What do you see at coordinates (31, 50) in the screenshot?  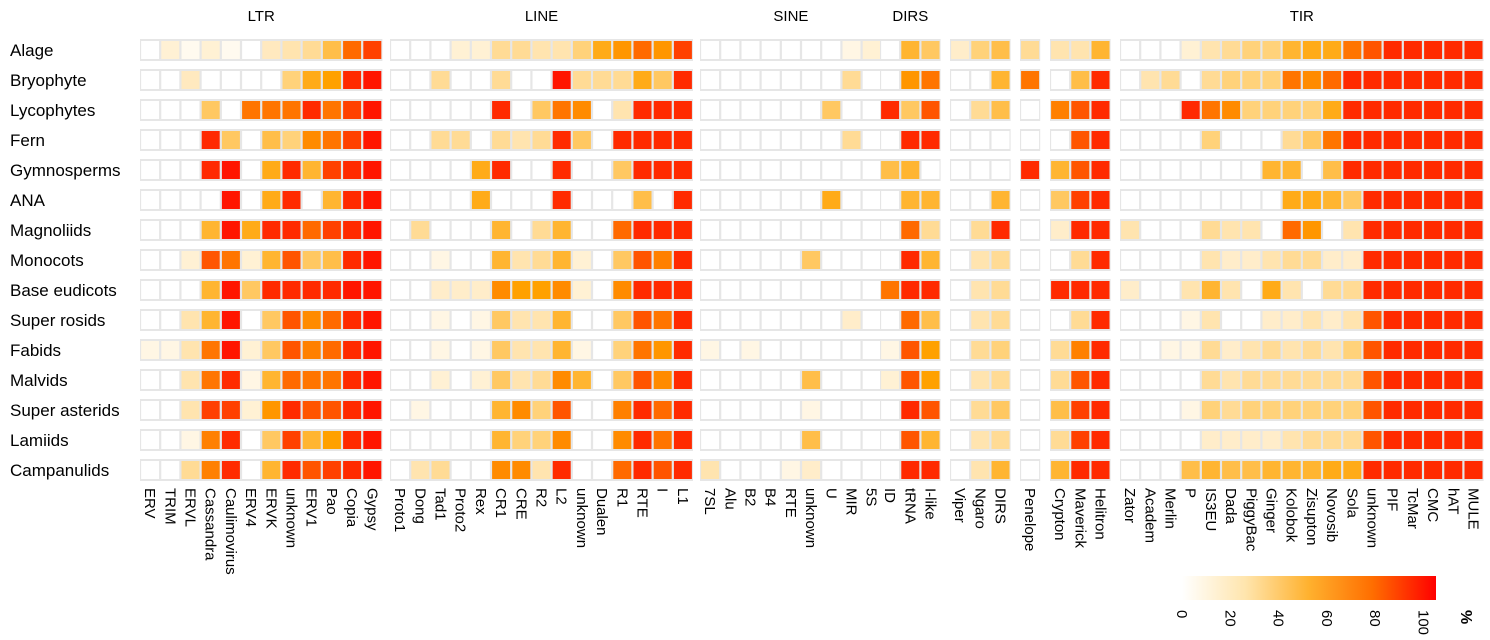 I see `row-label: Alage` at bounding box center [31, 50].